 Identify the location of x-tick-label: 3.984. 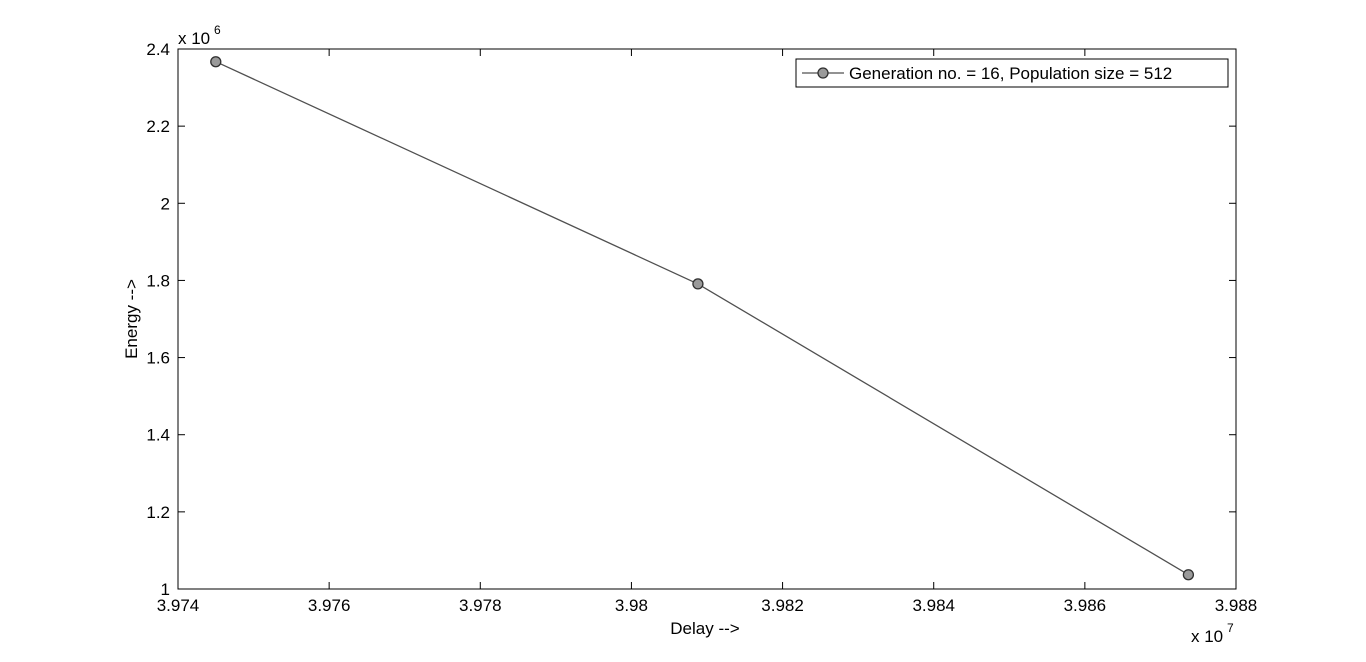
(933, 605).